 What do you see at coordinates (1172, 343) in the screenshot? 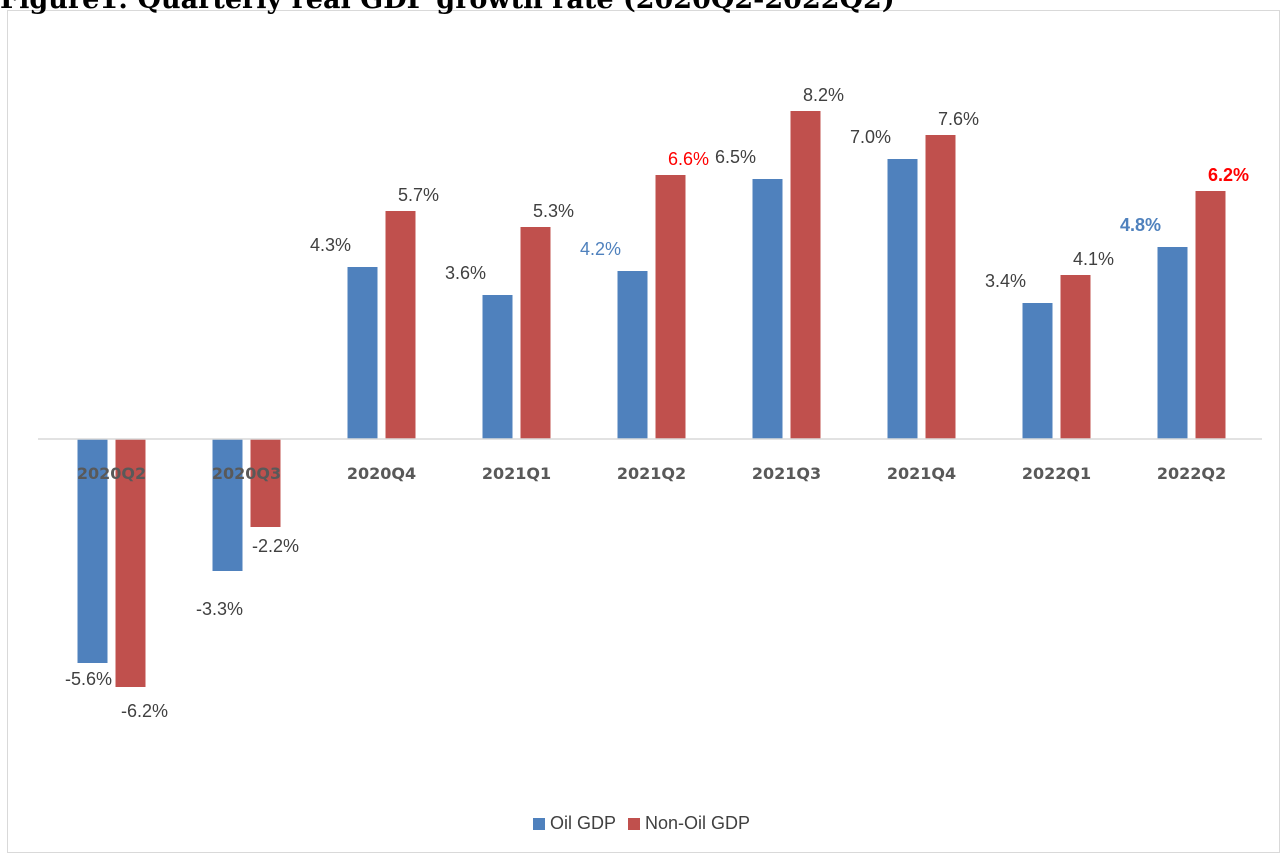
I see `bar-oil-gdp-2022q2` at bounding box center [1172, 343].